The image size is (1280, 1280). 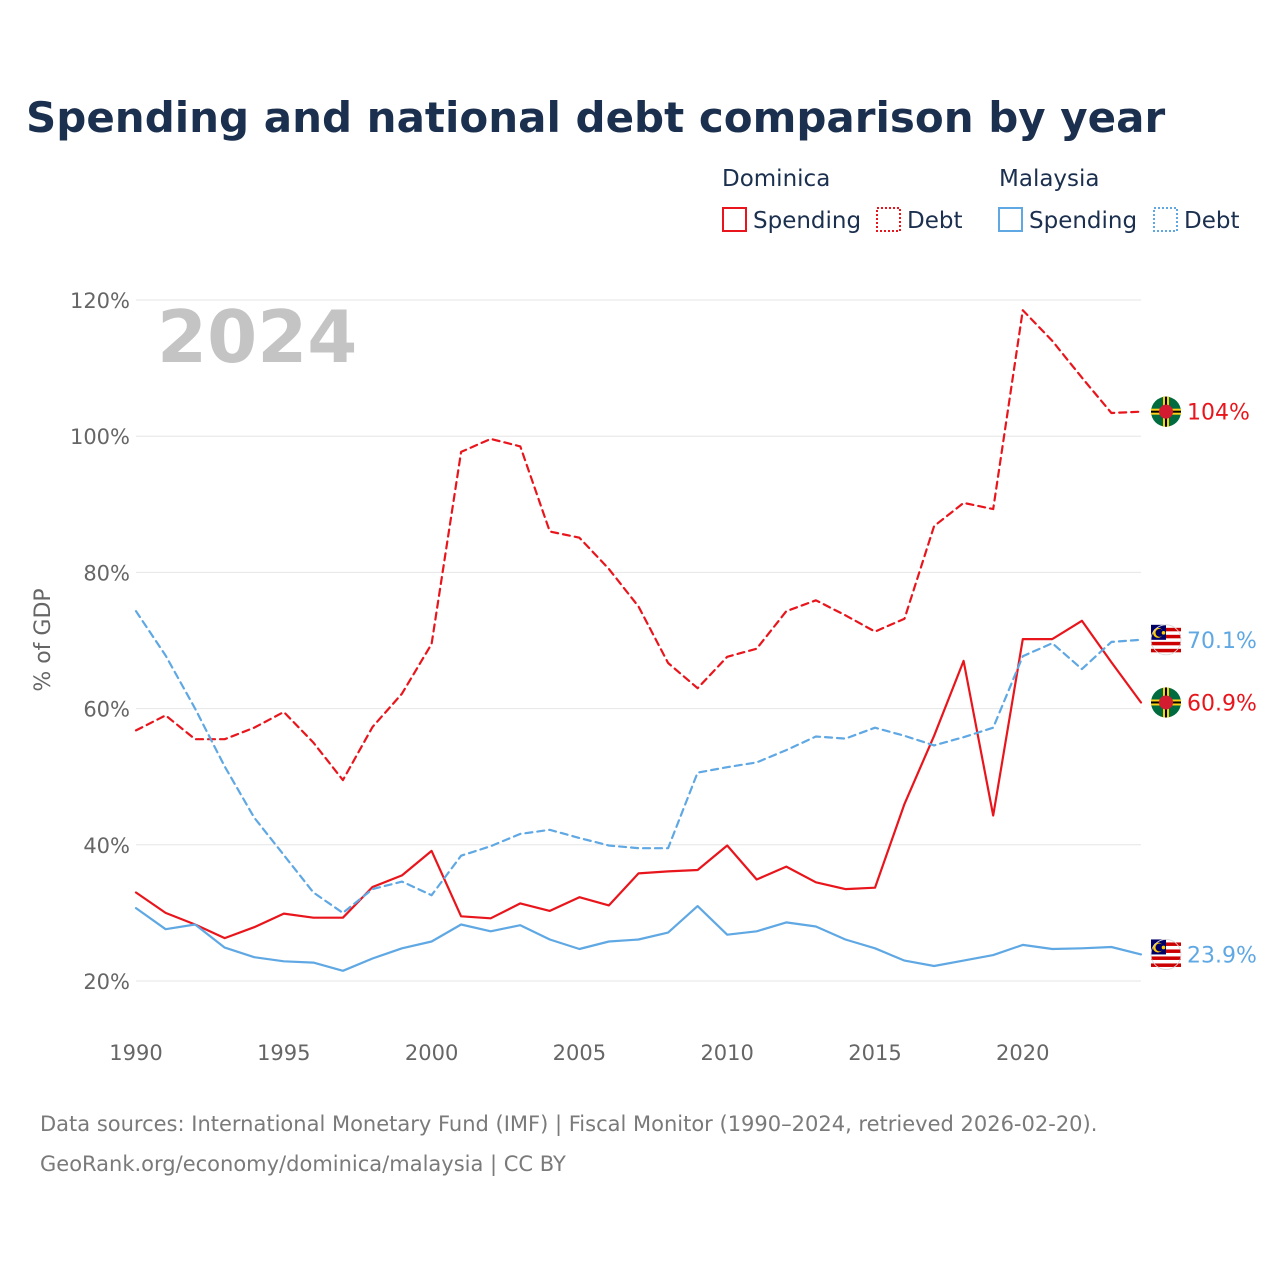 What do you see at coordinates (807, 221) in the screenshot?
I see `legend-label-dominica-spending: Spending` at bounding box center [807, 221].